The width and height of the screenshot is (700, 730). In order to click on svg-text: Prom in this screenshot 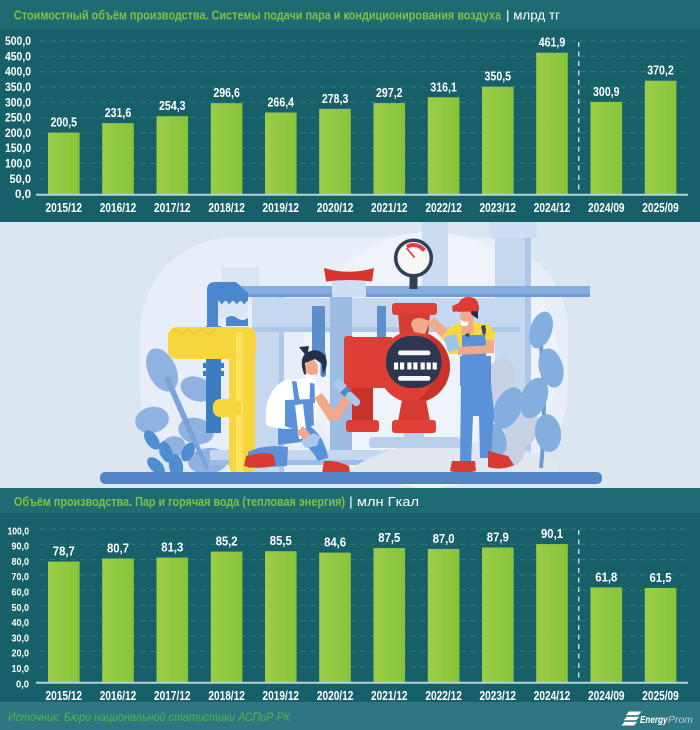, I will do `click(680, 720)`.